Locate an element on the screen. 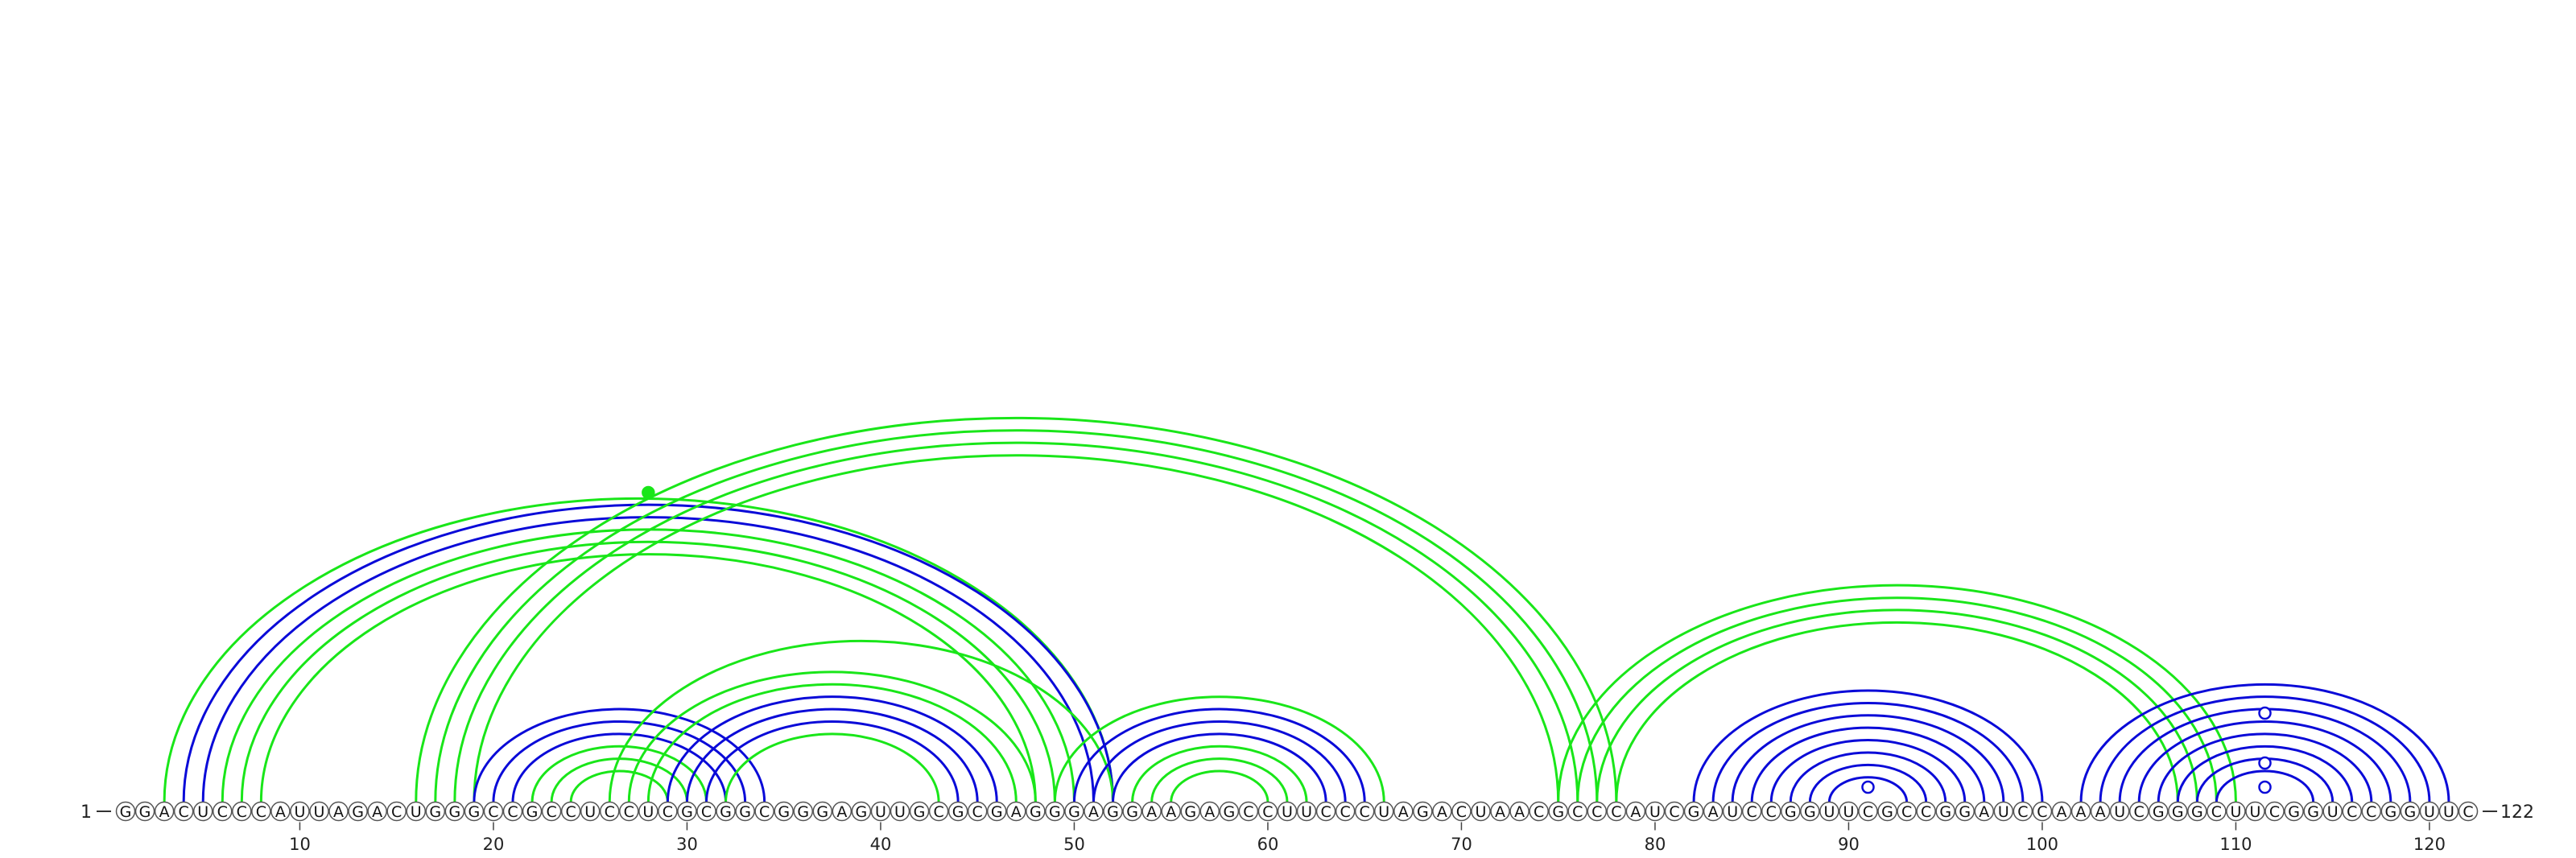  nucleotide-55: A is located at coordinates (1171, 812).